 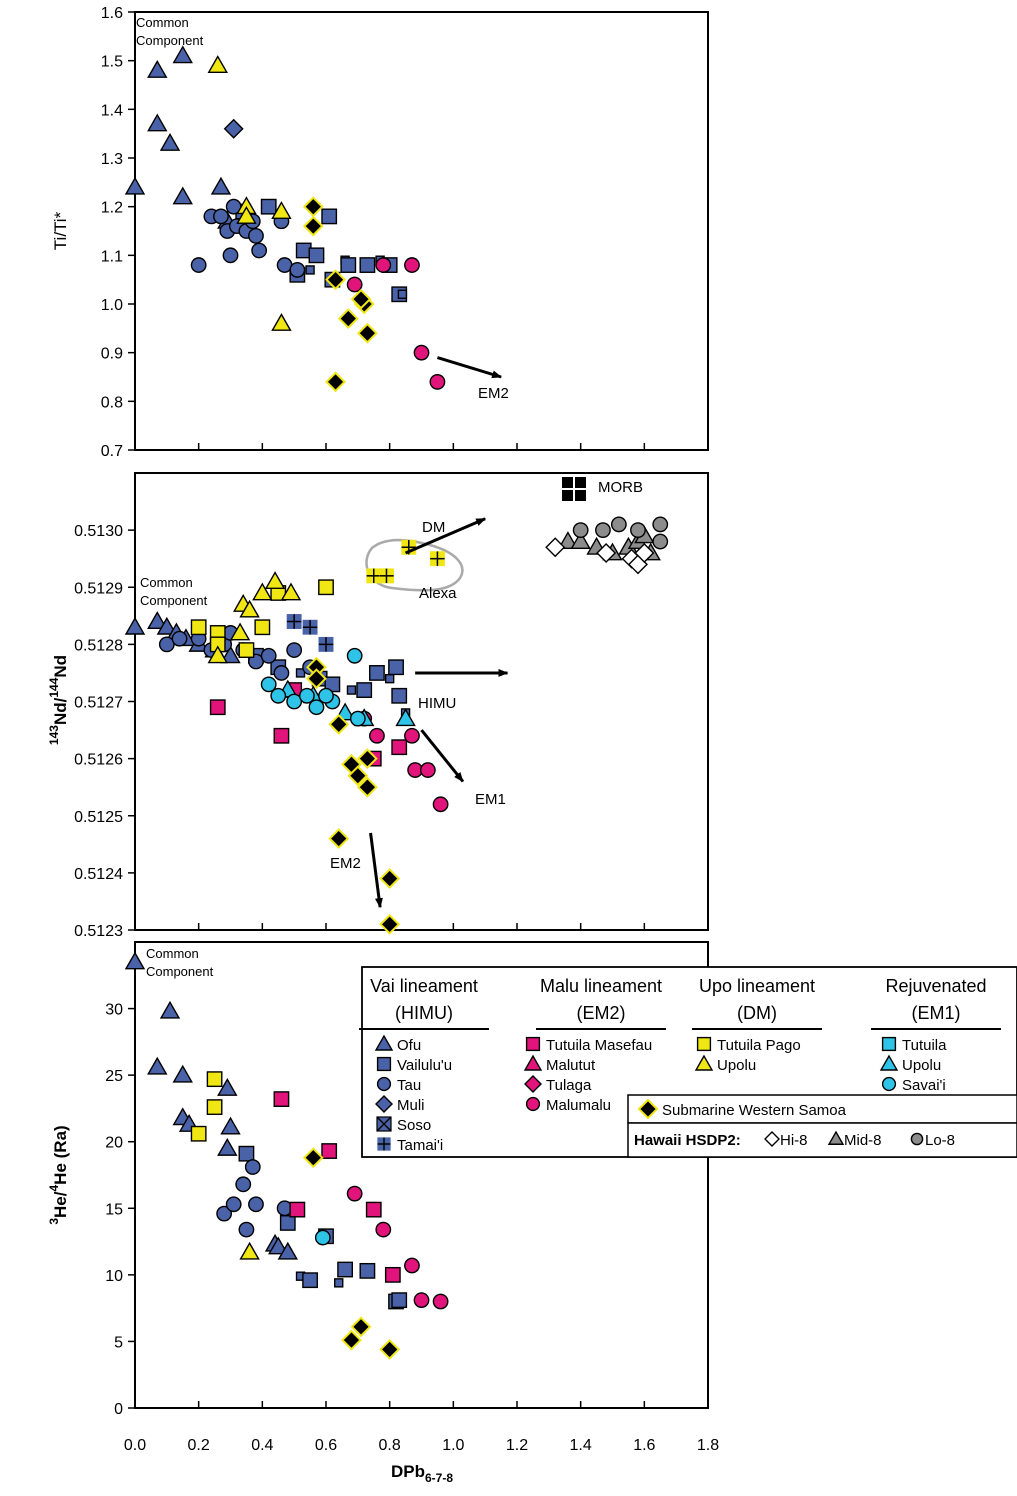 I want to click on panel2-common-1: Common, so click(x=166, y=582).